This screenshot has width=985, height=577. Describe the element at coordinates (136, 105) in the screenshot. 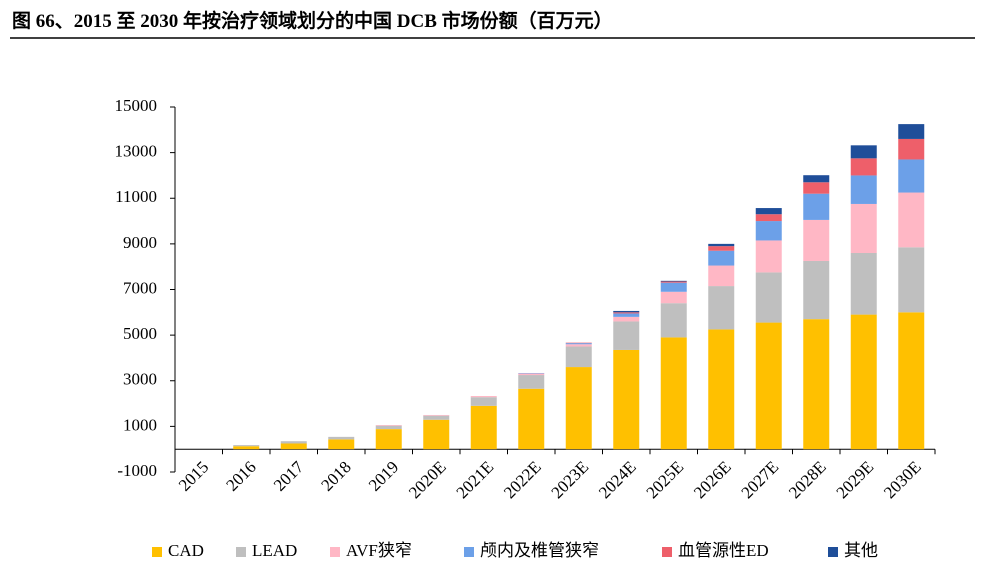

I see `y-tick-label: 15000` at that location.